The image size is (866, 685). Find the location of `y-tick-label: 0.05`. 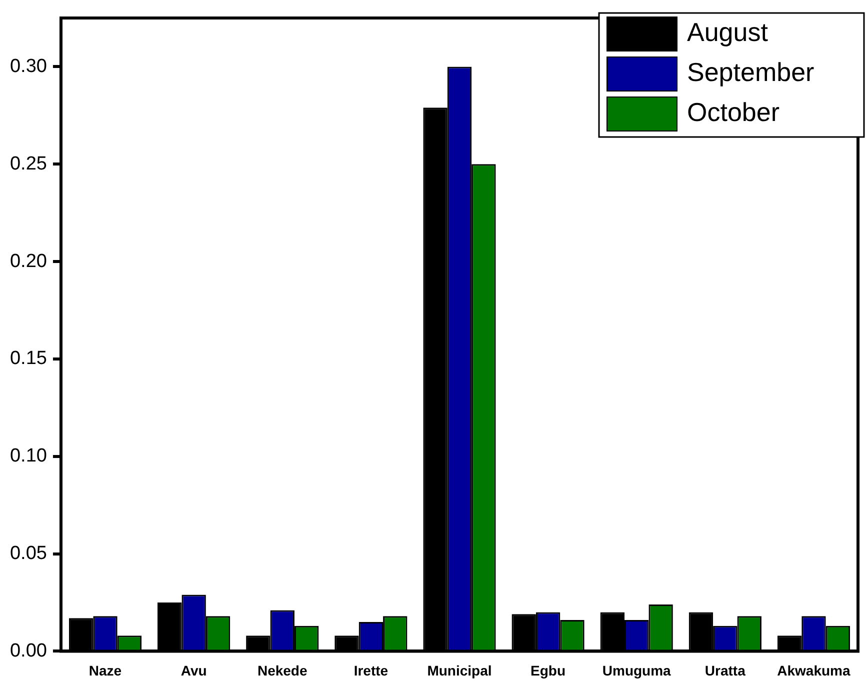

y-tick-label: 0.05 is located at coordinates (28, 553).